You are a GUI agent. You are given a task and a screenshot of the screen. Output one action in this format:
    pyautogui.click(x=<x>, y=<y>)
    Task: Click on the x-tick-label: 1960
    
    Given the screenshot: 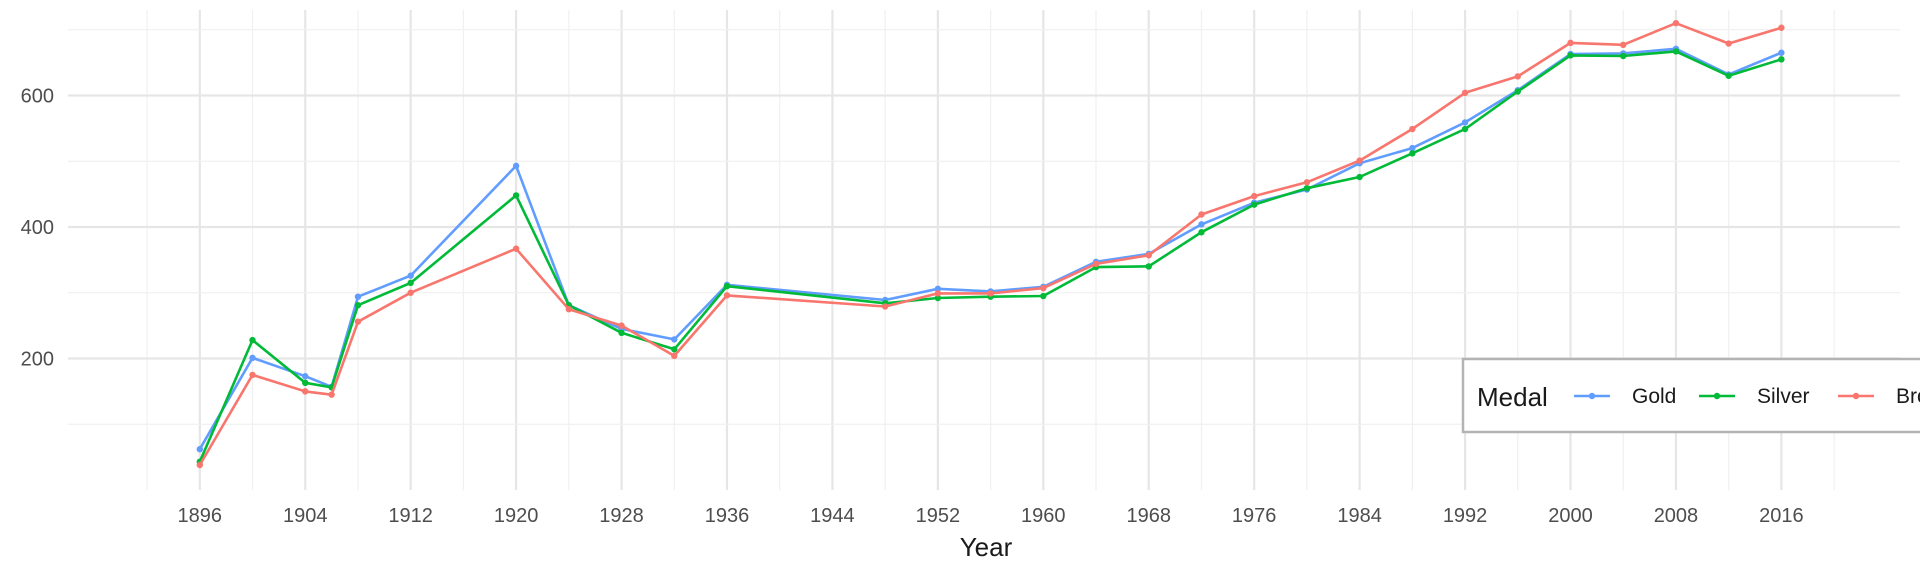 What is the action you would take?
    pyautogui.click(x=1043, y=516)
    